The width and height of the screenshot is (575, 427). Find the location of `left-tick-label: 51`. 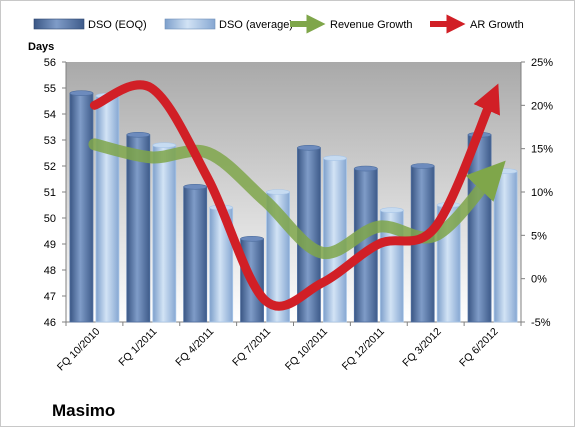

left-tick-label: 51 is located at coordinates (50, 193).